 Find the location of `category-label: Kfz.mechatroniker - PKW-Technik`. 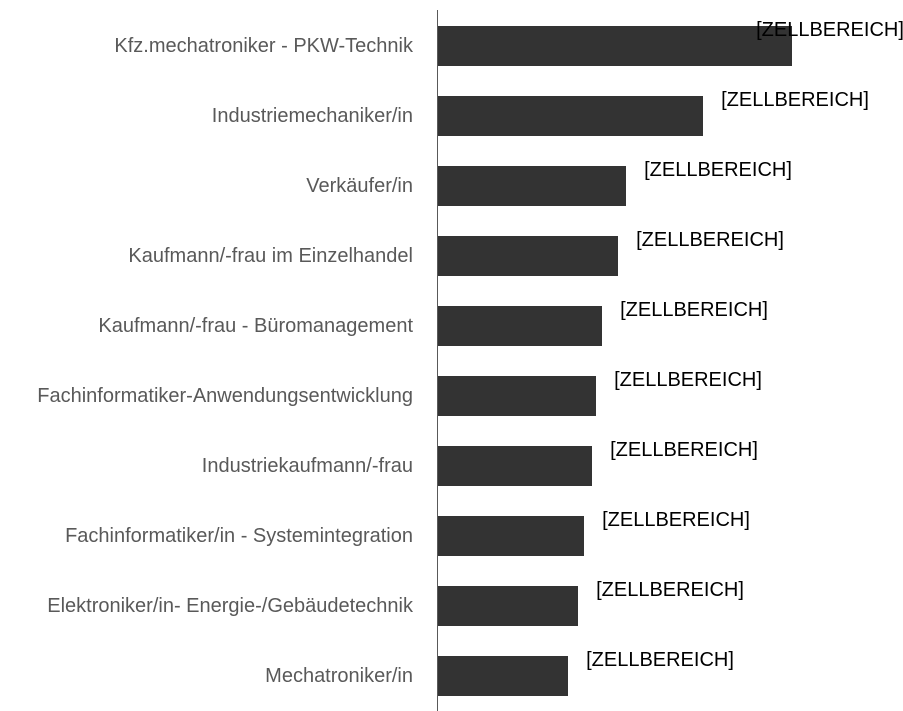

category-label: Kfz.mechatroniker - PKW-Technik is located at coordinates (263, 46).